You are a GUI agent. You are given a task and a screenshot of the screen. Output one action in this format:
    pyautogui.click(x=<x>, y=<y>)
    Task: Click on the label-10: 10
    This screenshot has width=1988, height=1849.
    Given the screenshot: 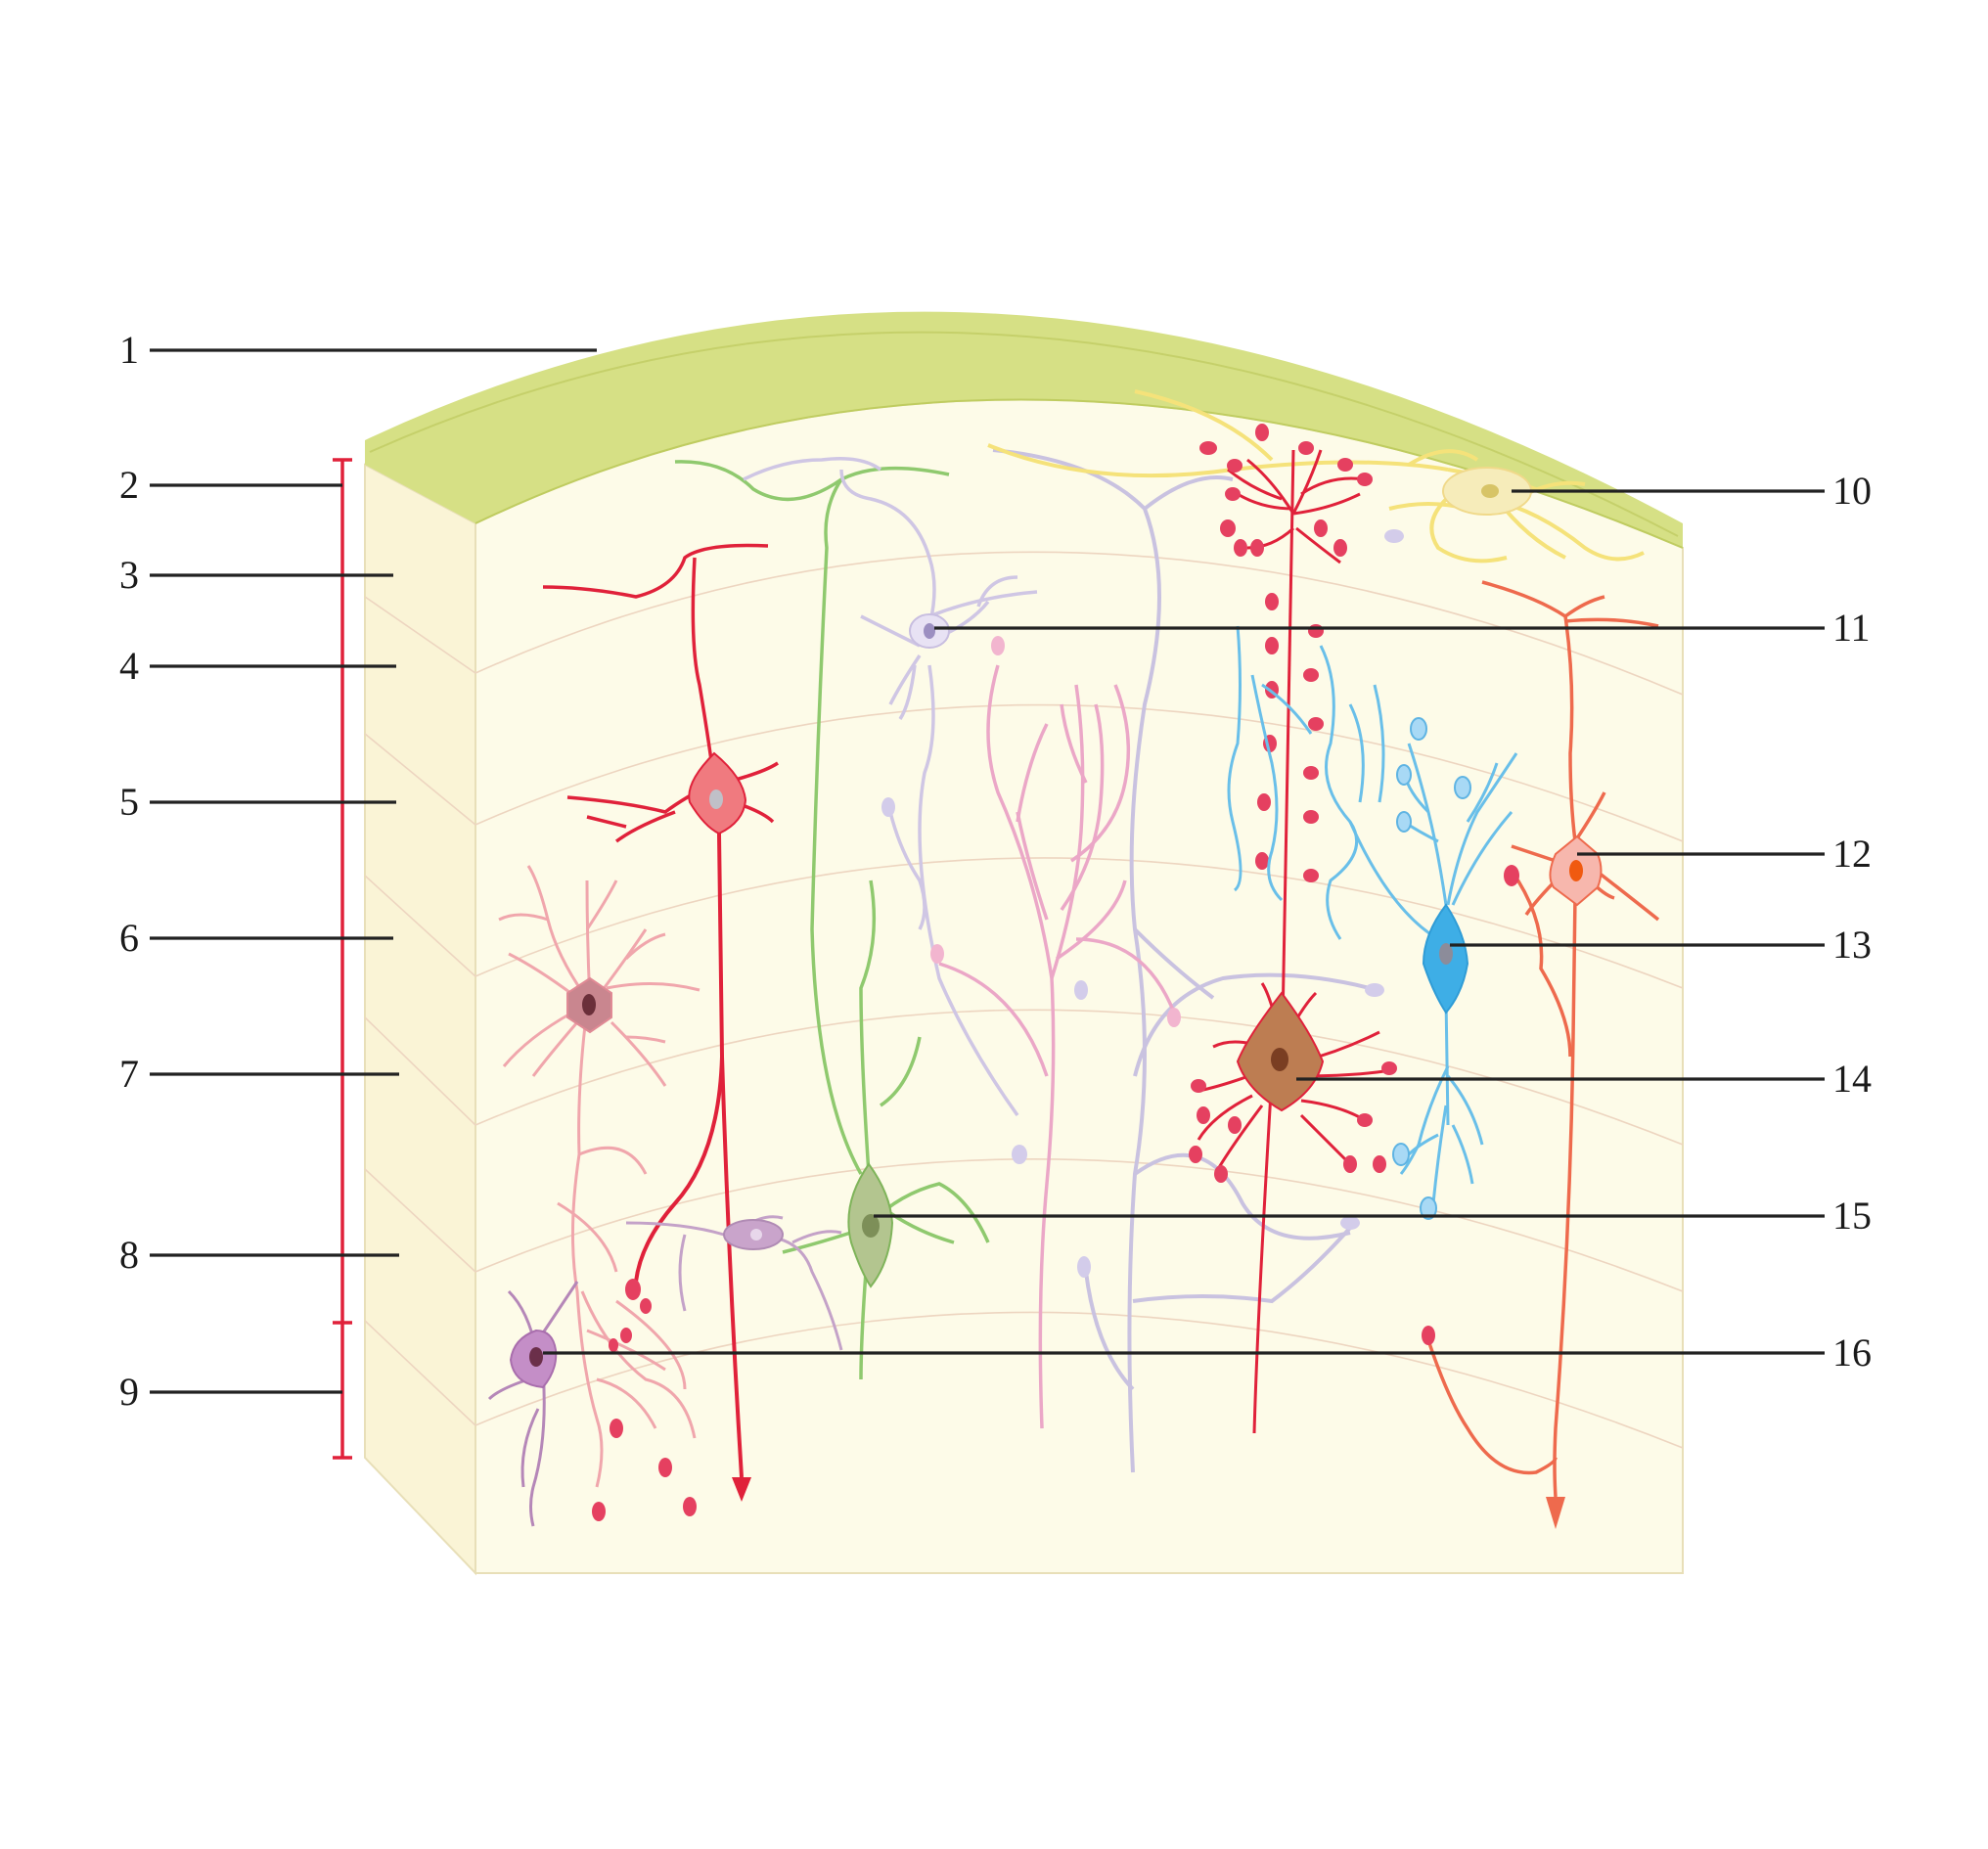 What is the action you would take?
    pyautogui.click(x=1852, y=491)
    